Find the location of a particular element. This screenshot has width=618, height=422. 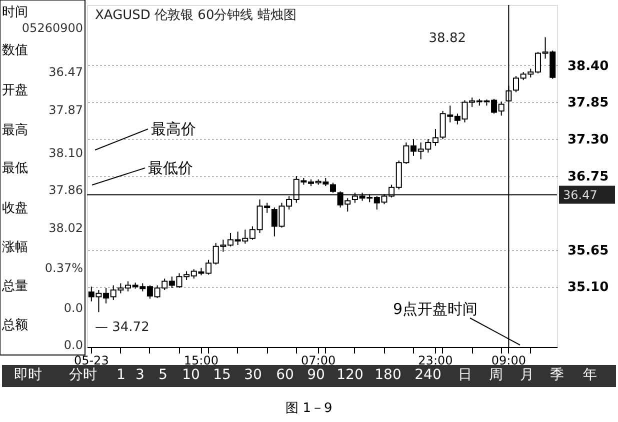

text: 10 is located at coordinates (191, 375).